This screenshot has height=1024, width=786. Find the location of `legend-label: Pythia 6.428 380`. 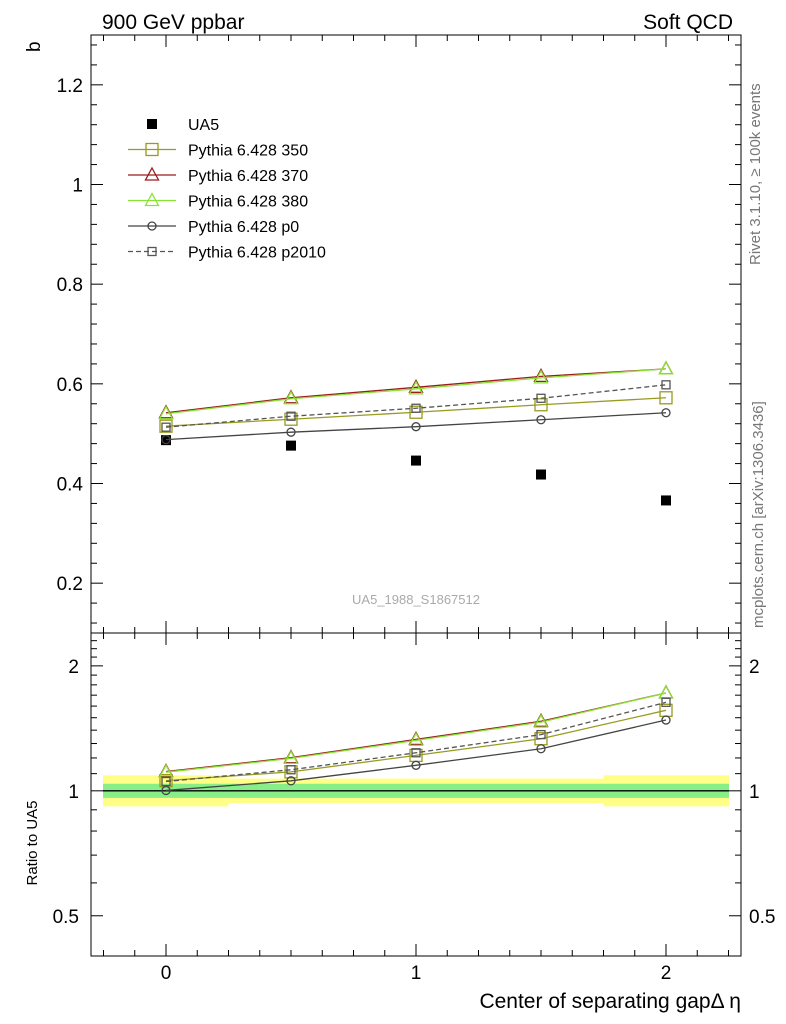

legend-label: Pythia 6.428 380 is located at coordinates (248, 202).